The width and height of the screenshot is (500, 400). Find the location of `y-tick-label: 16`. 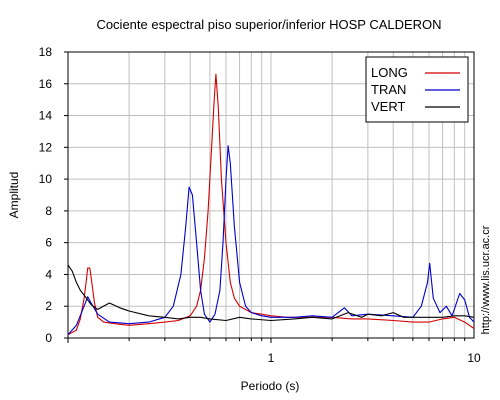

y-tick-label: 16 is located at coordinates (46, 84).